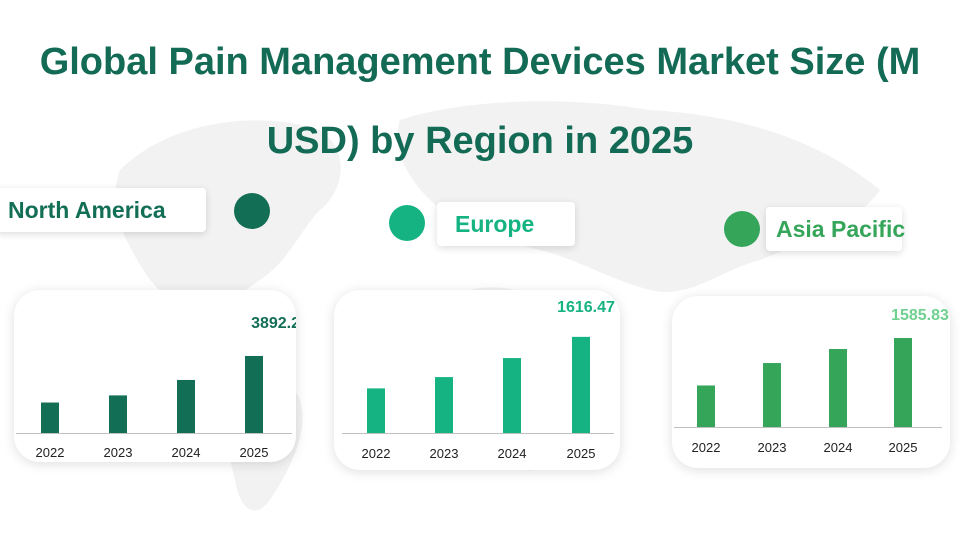 The image size is (960, 540). I want to click on europe-chart-card: 2022 2023 2024 2025 1616.47, so click(477, 380).